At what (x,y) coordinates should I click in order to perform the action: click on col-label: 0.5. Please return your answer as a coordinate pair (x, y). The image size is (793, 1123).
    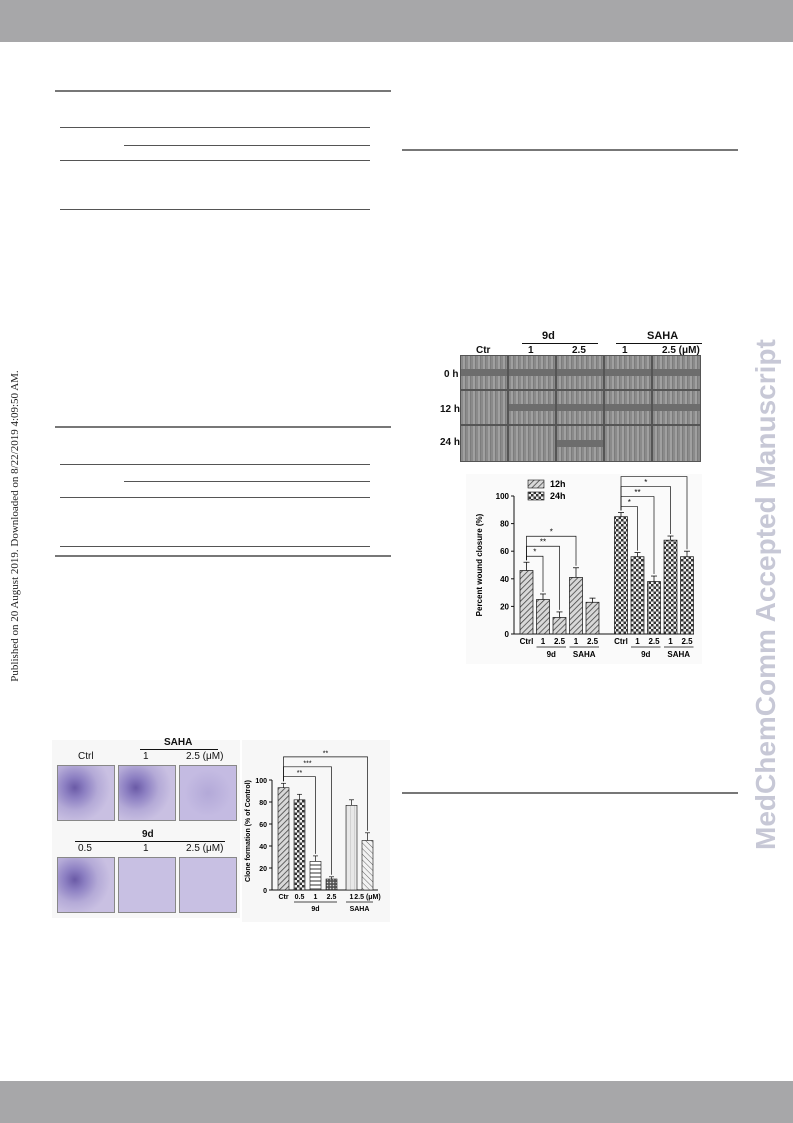
    Looking at the image, I should click on (85, 848).